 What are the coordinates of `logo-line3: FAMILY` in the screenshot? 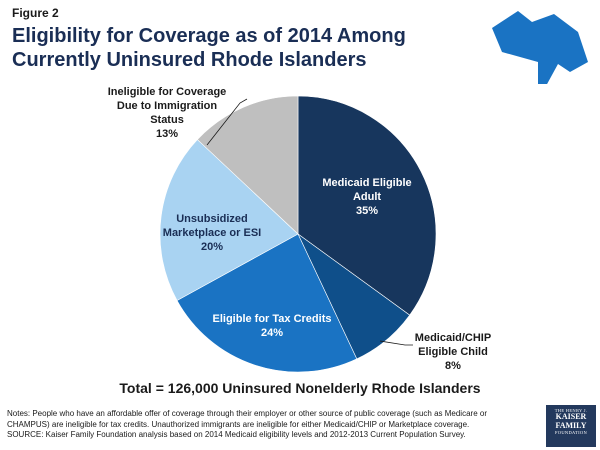 It's located at (571, 425).